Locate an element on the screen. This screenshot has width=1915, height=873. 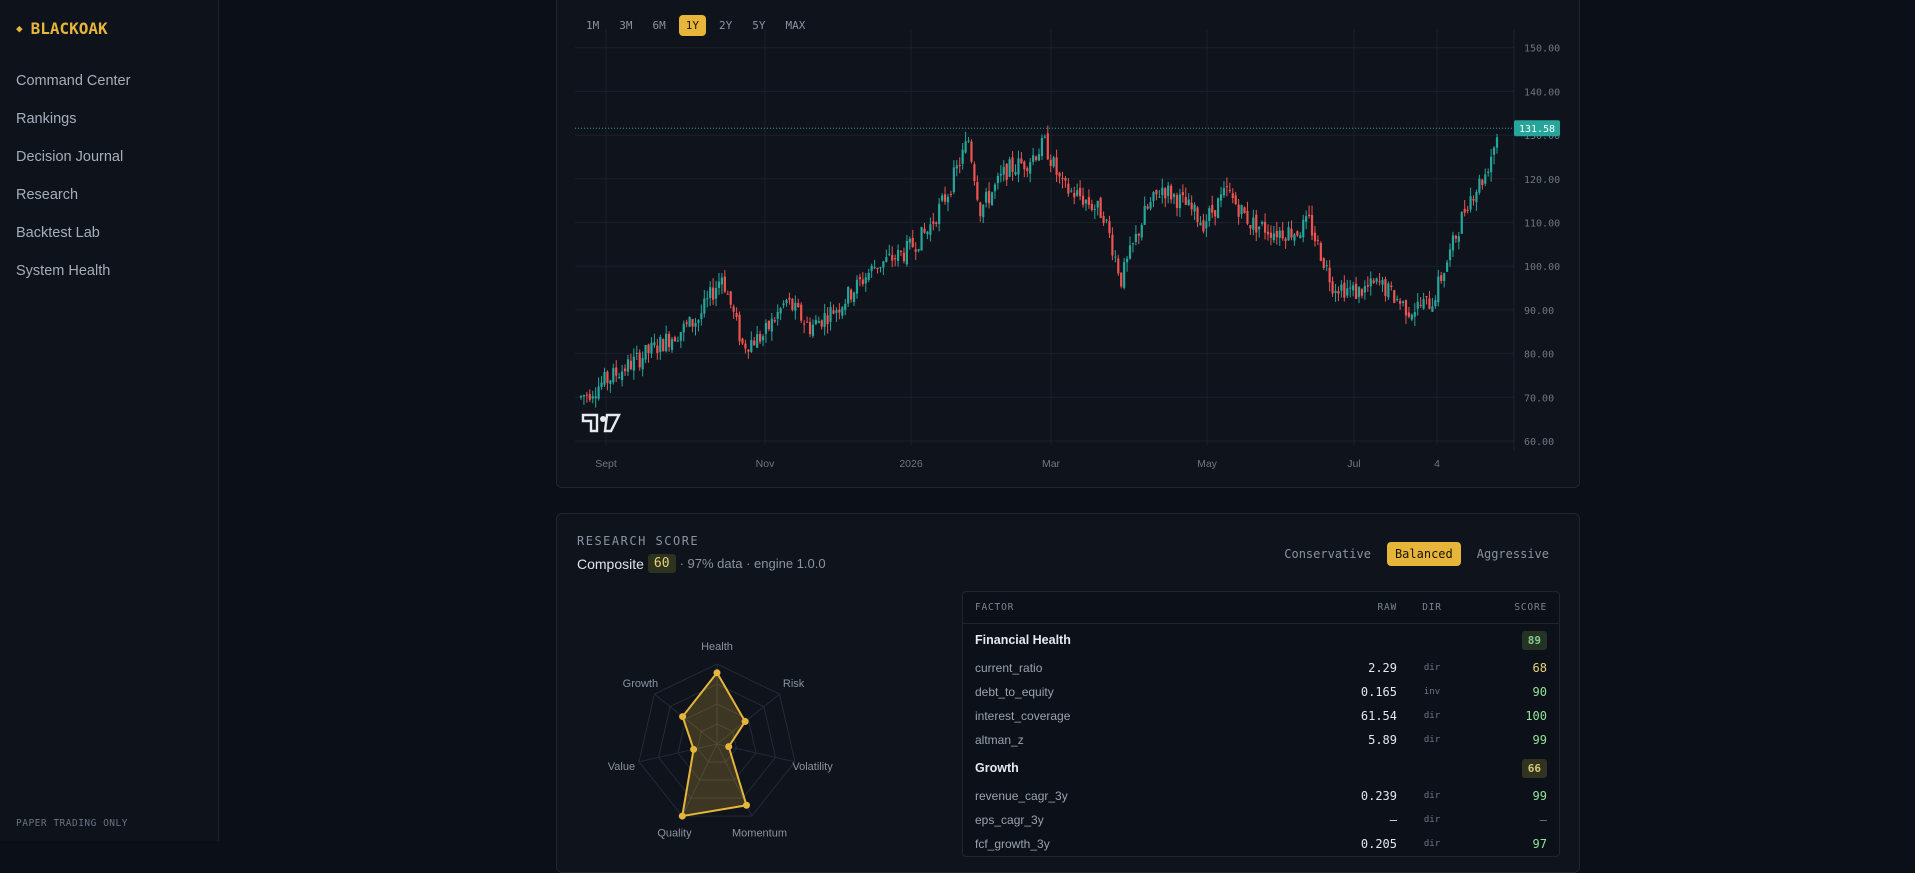
table-row: fcf_growth_3y 0.205 dir 97 is located at coordinates (1261, 844).